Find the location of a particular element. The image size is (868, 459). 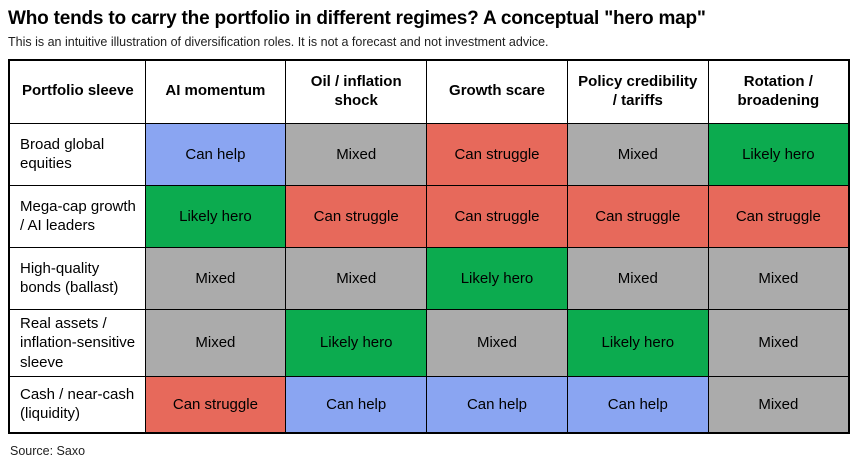

column-header: Growth scare is located at coordinates (497, 91).